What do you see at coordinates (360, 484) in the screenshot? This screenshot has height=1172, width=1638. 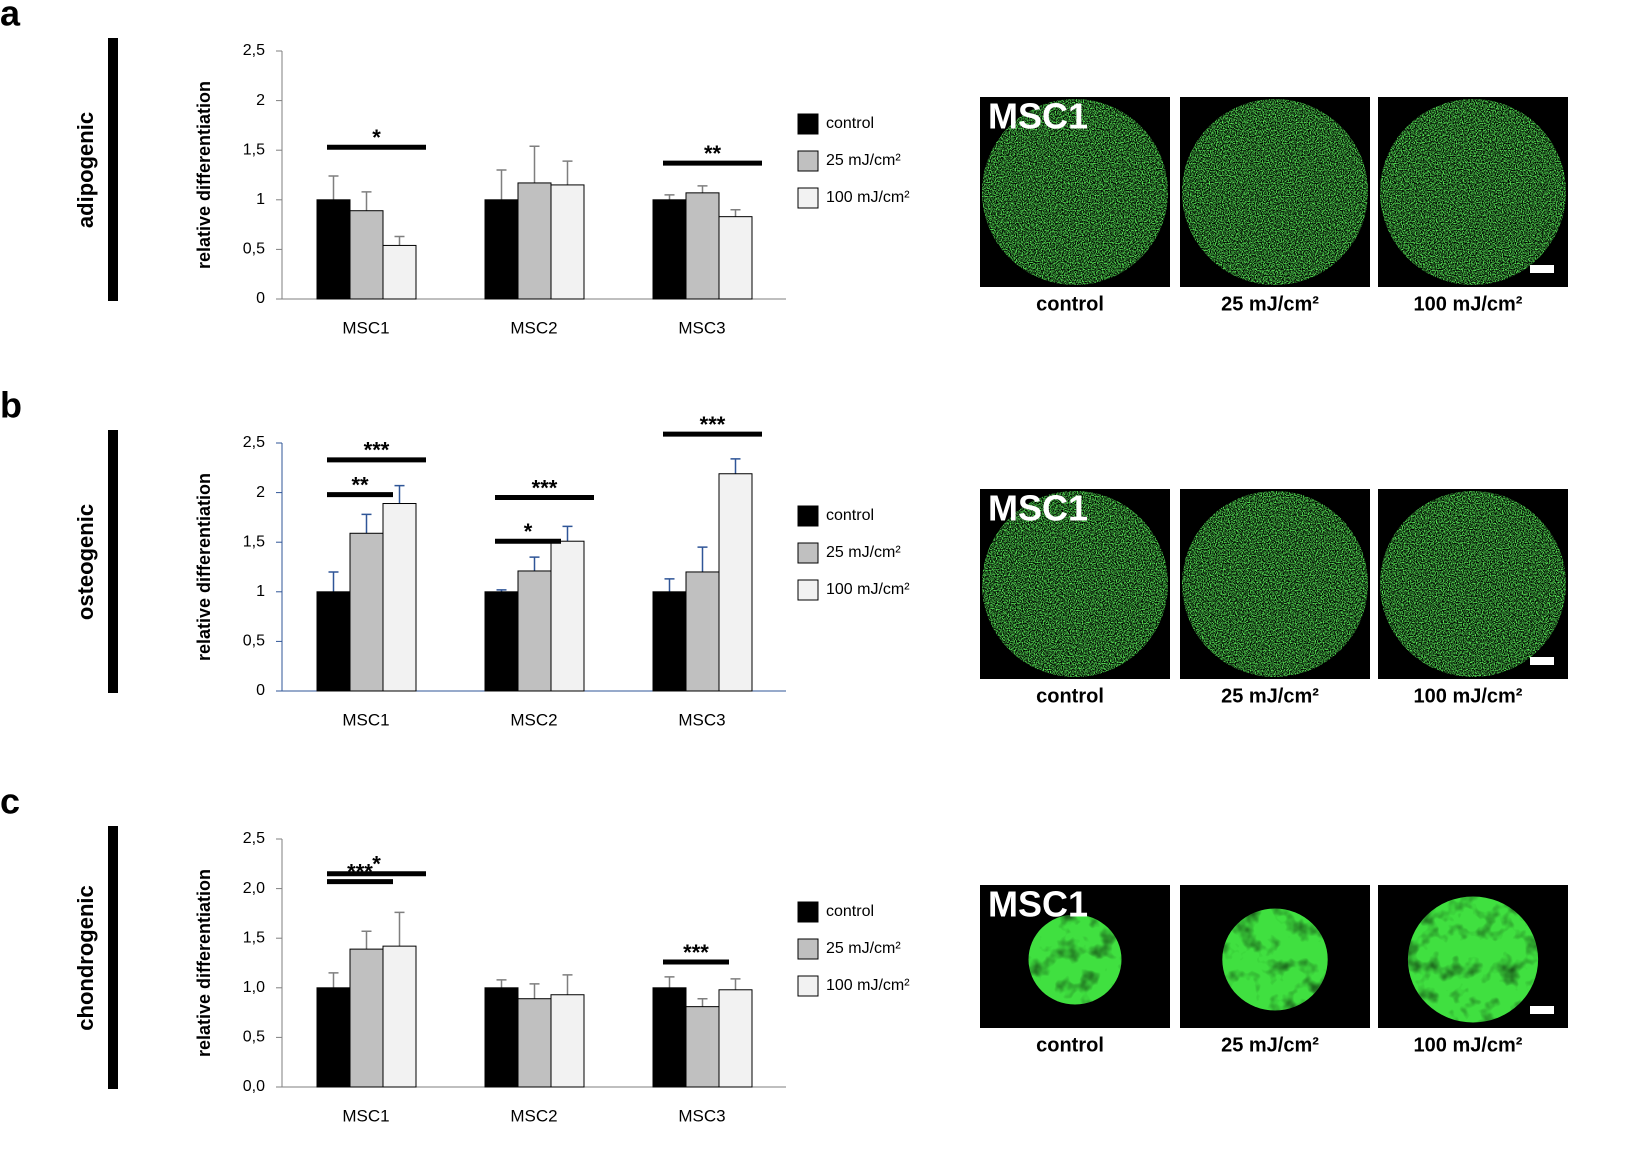 I see `significance-label: **` at bounding box center [360, 484].